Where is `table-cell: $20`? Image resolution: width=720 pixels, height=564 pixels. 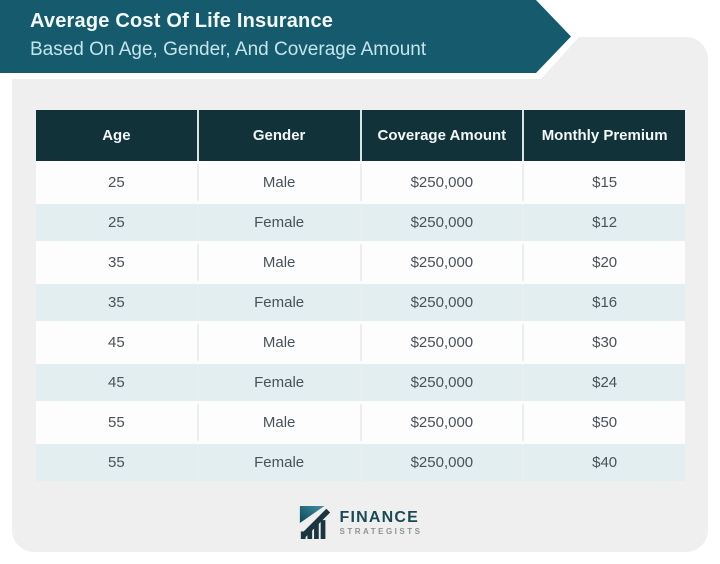
table-cell: $20 is located at coordinates (605, 262).